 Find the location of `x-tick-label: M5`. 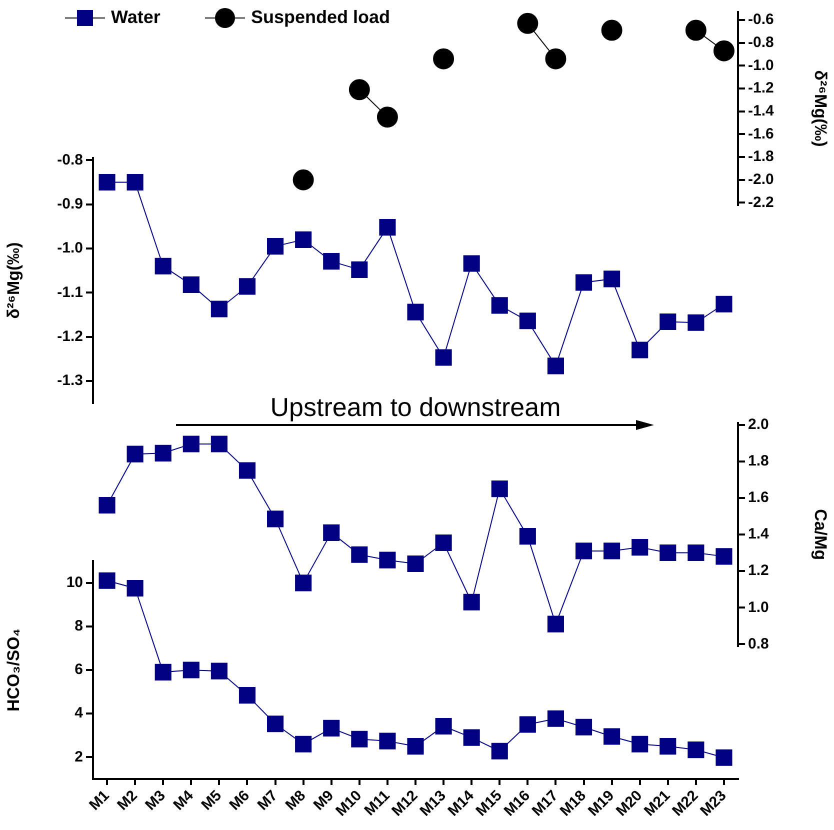

x-tick-label: M5 is located at coordinates (211, 800).